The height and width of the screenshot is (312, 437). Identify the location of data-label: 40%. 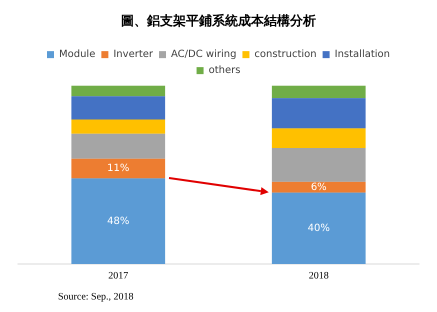
(319, 228).